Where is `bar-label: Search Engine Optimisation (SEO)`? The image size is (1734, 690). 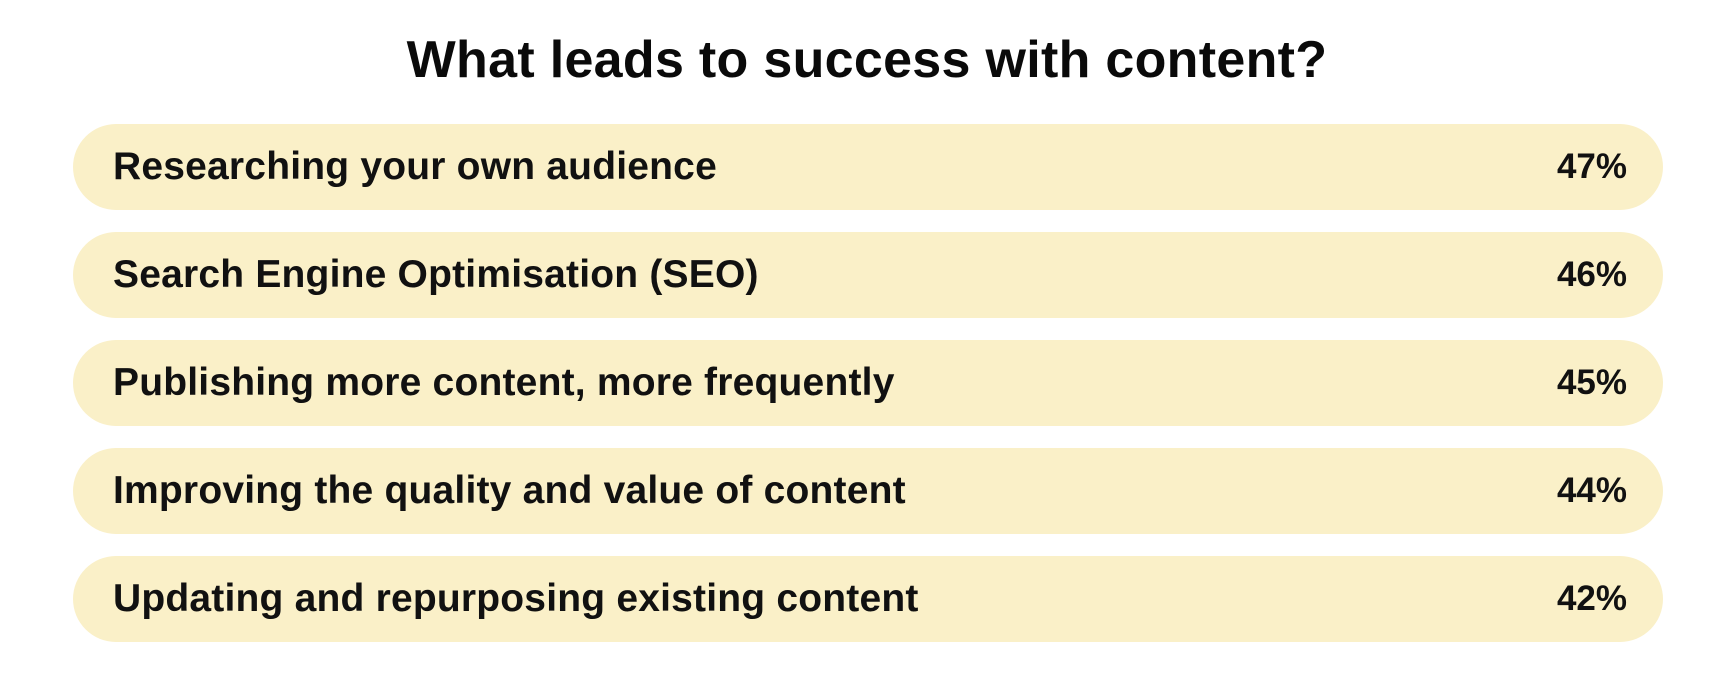
bar-label: Search Engine Optimisation (SEO) is located at coordinates (436, 274).